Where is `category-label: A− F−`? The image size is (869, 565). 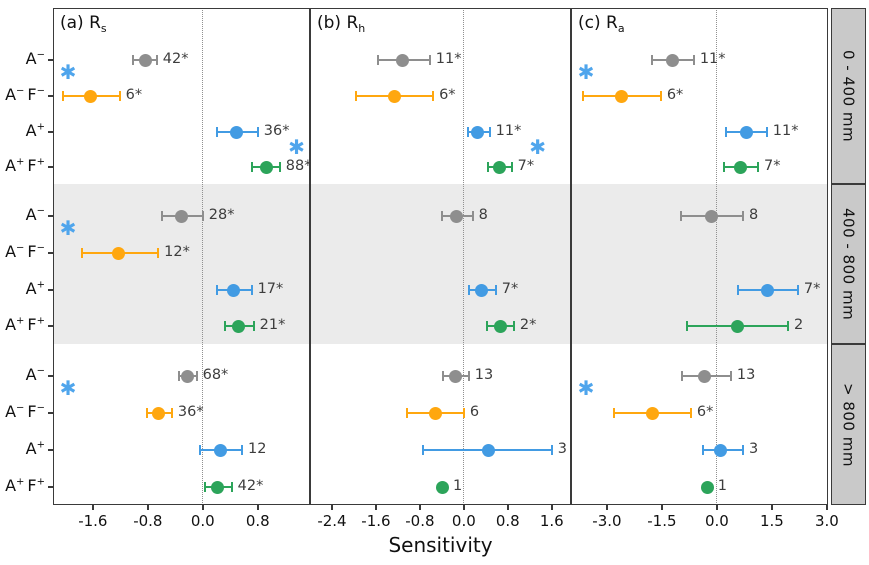
category-label: A− F− is located at coordinates (22, 94).